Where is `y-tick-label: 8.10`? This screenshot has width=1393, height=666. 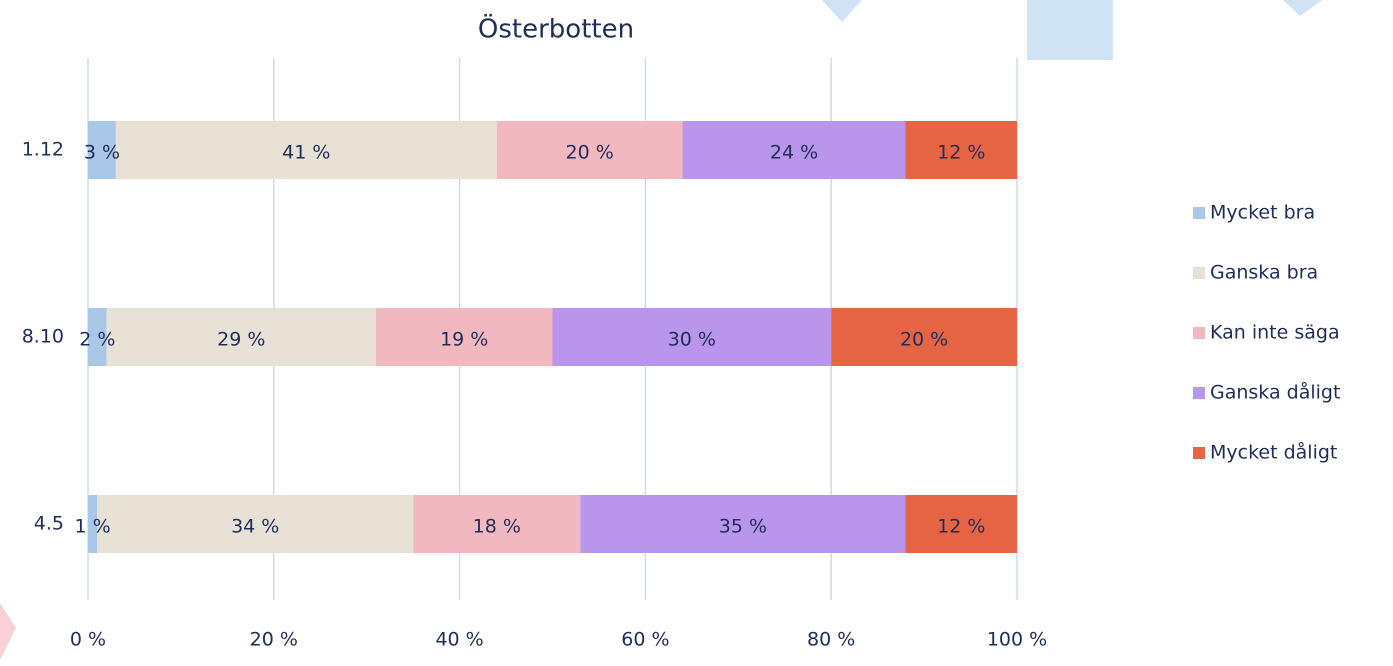 y-tick-label: 8.10 is located at coordinates (43, 337).